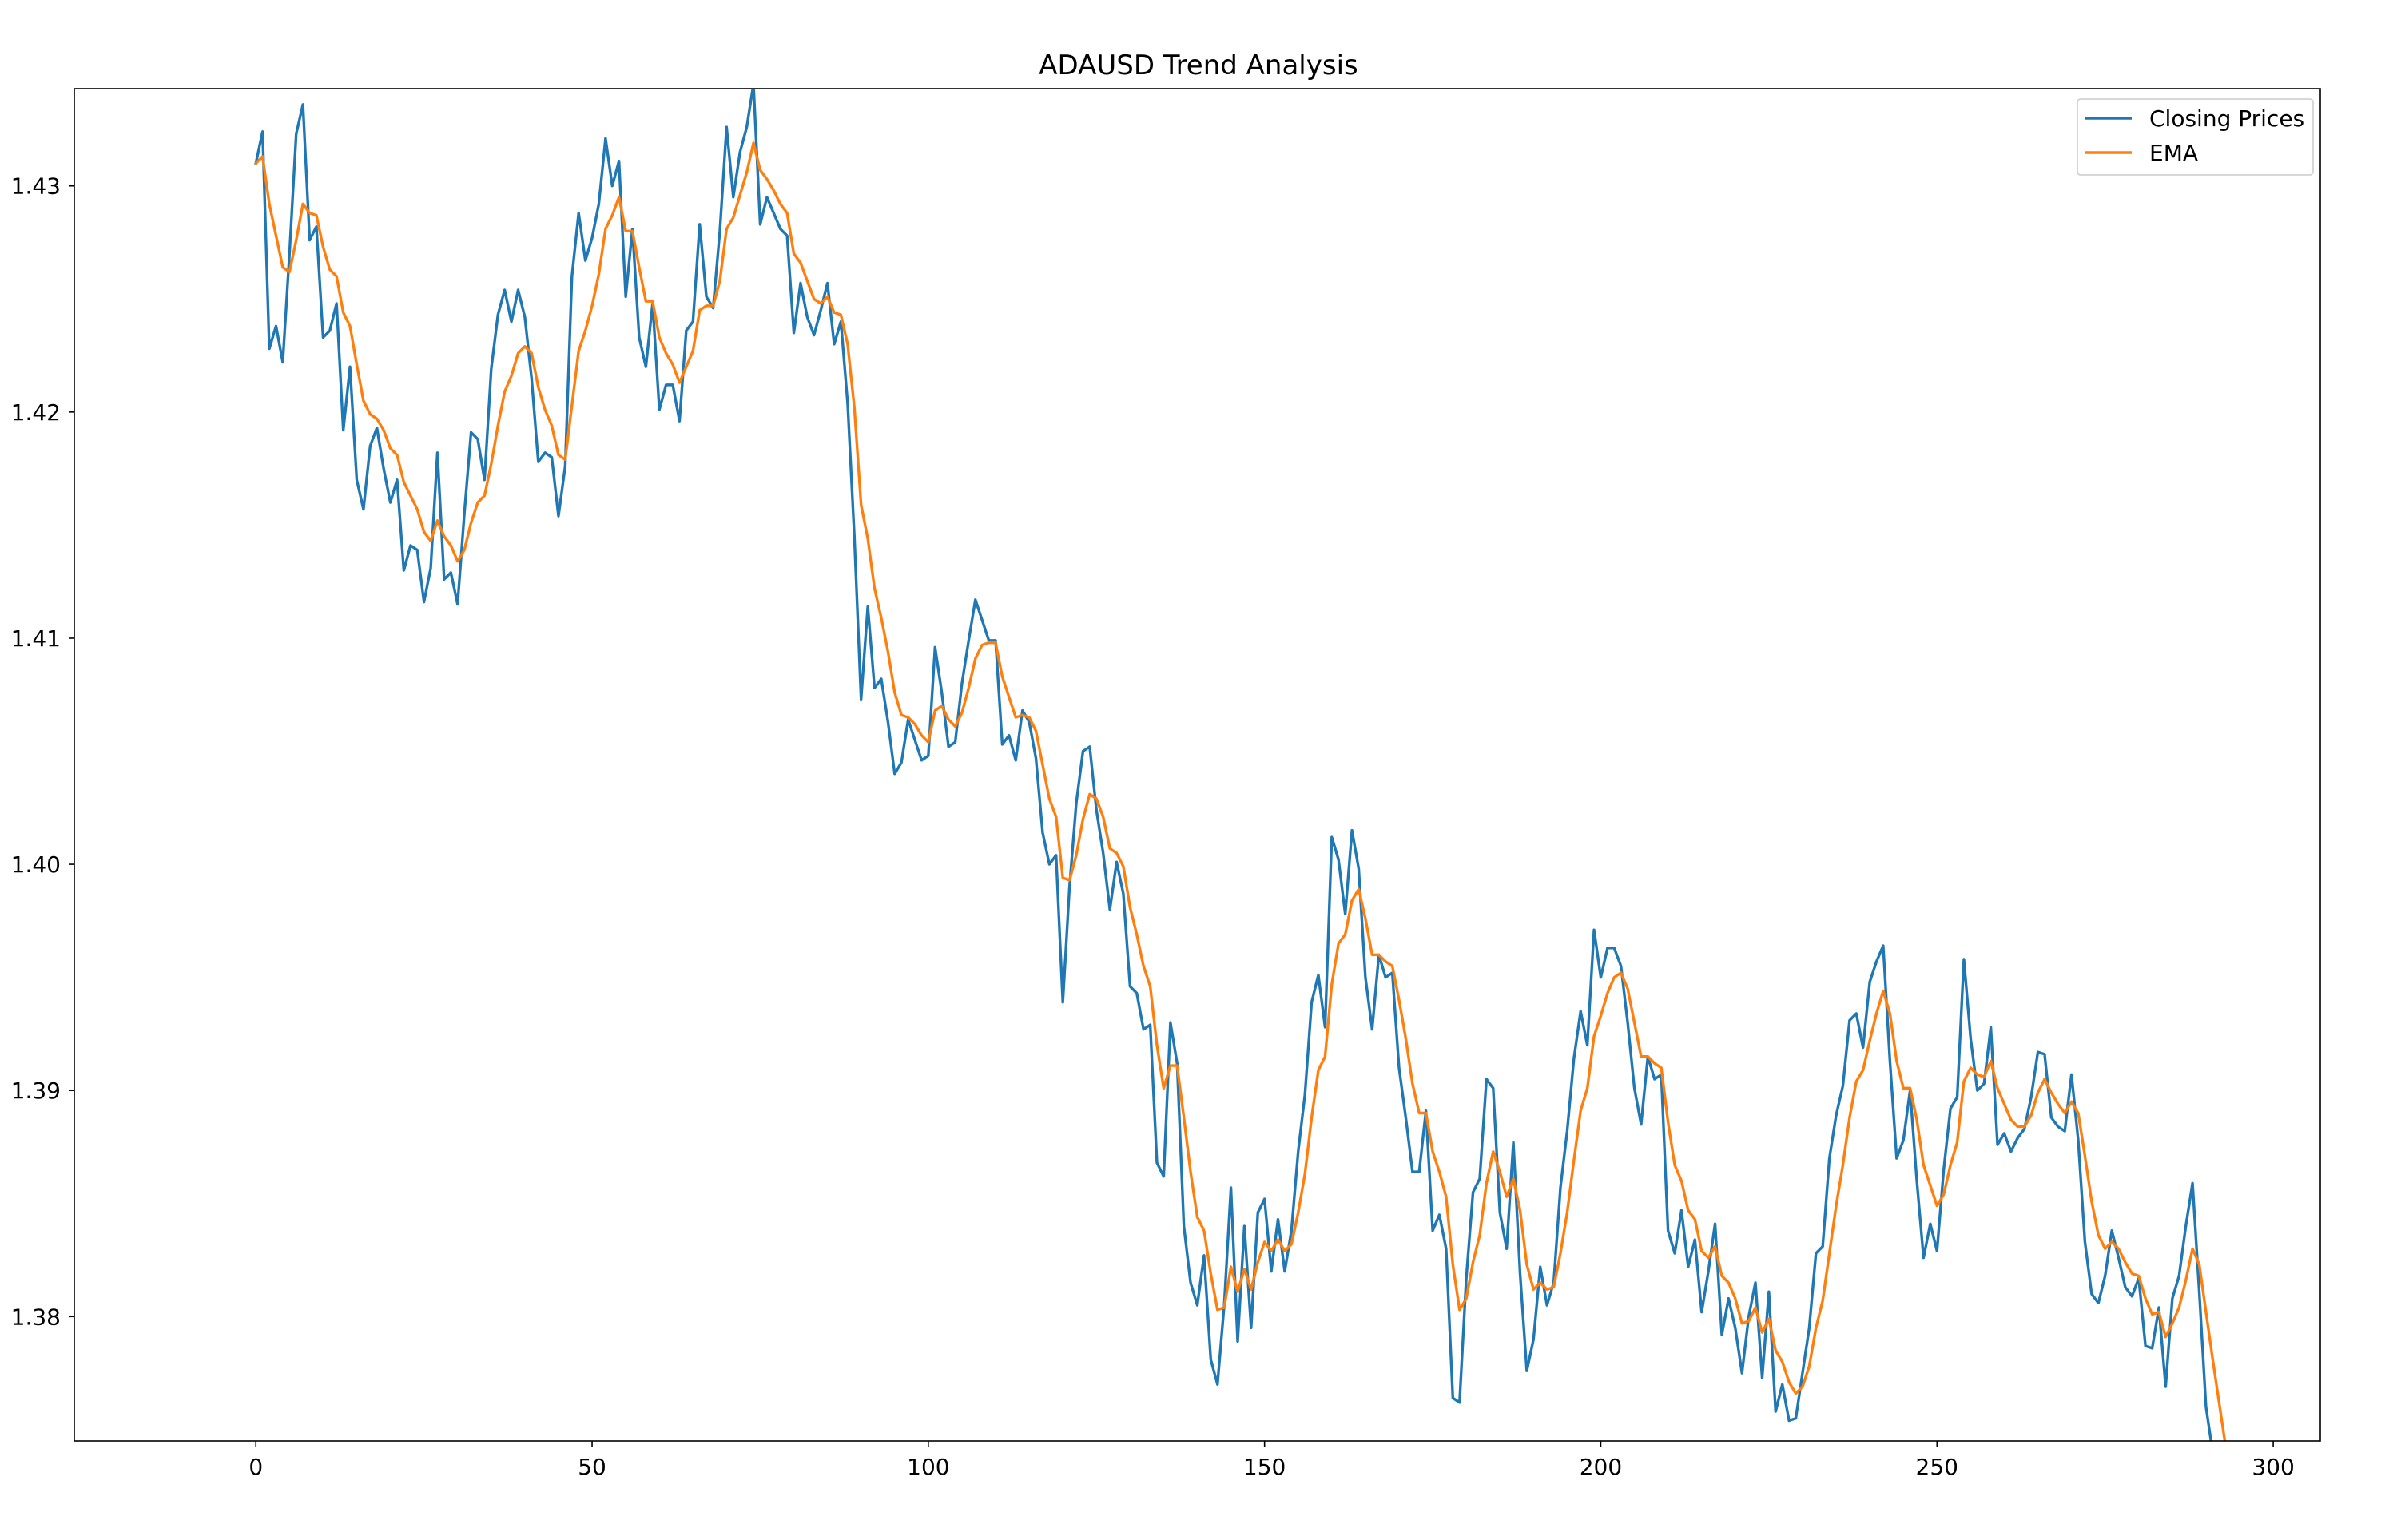 This screenshot has width=2397, height=1540. I want to click on legend: Closing Prices EMA, so click(2195, 137).